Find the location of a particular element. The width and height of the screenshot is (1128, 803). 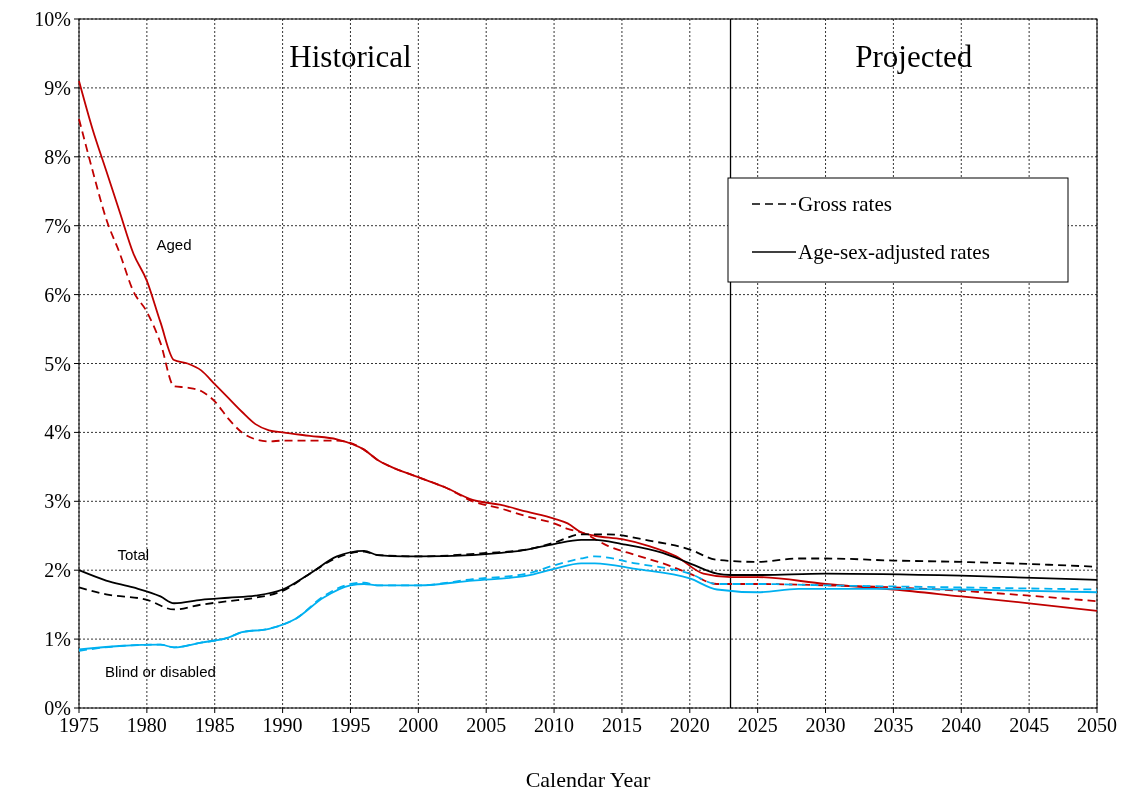

x-tick-label: 2040 is located at coordinates (961, 725).